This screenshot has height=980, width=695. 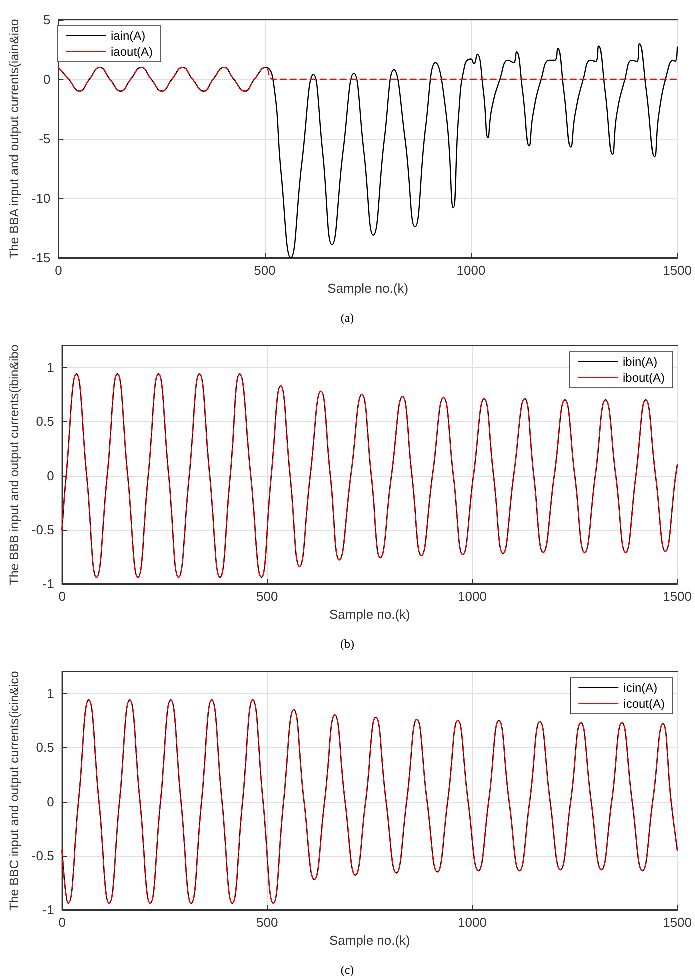 What do you see at coordinates (41, 258) in the screenshot?
I see `y-tick-label: -15` at bounding box center [41, 258].